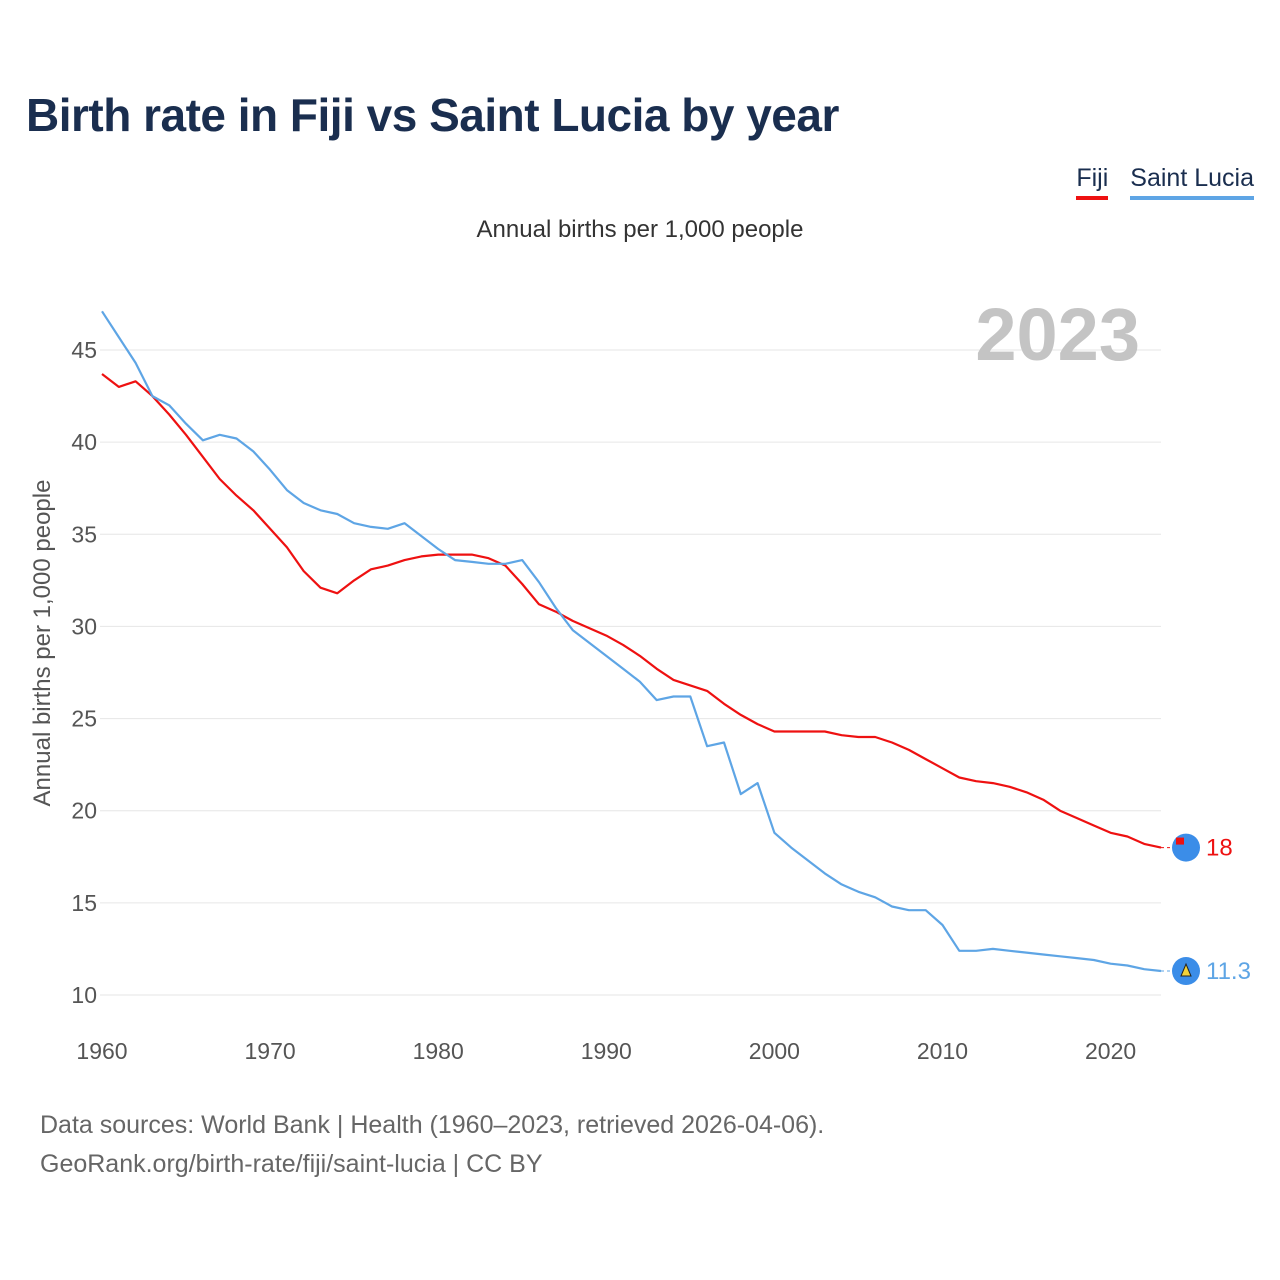 This screenshot has width=1280, height=1280. What do you see at coordinates (84, 626) in the screenshot?
I see `y-tick-label: 30` at bounding box center [84, 626].